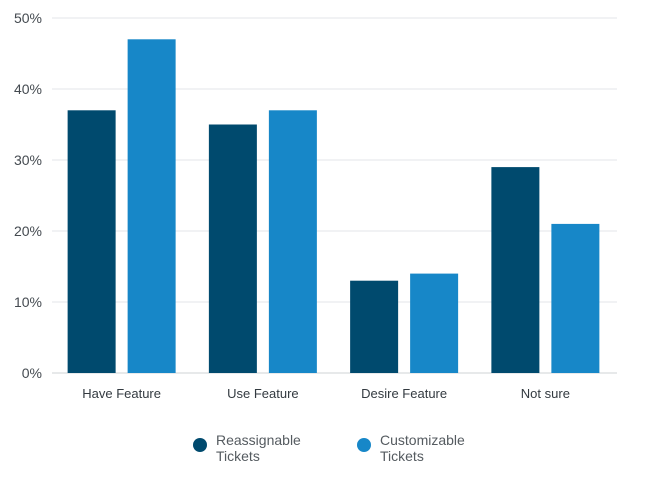  Describe the element at coordinates (28, 231) in the screenshot. I see `y-tick-label: 20%` at that location.